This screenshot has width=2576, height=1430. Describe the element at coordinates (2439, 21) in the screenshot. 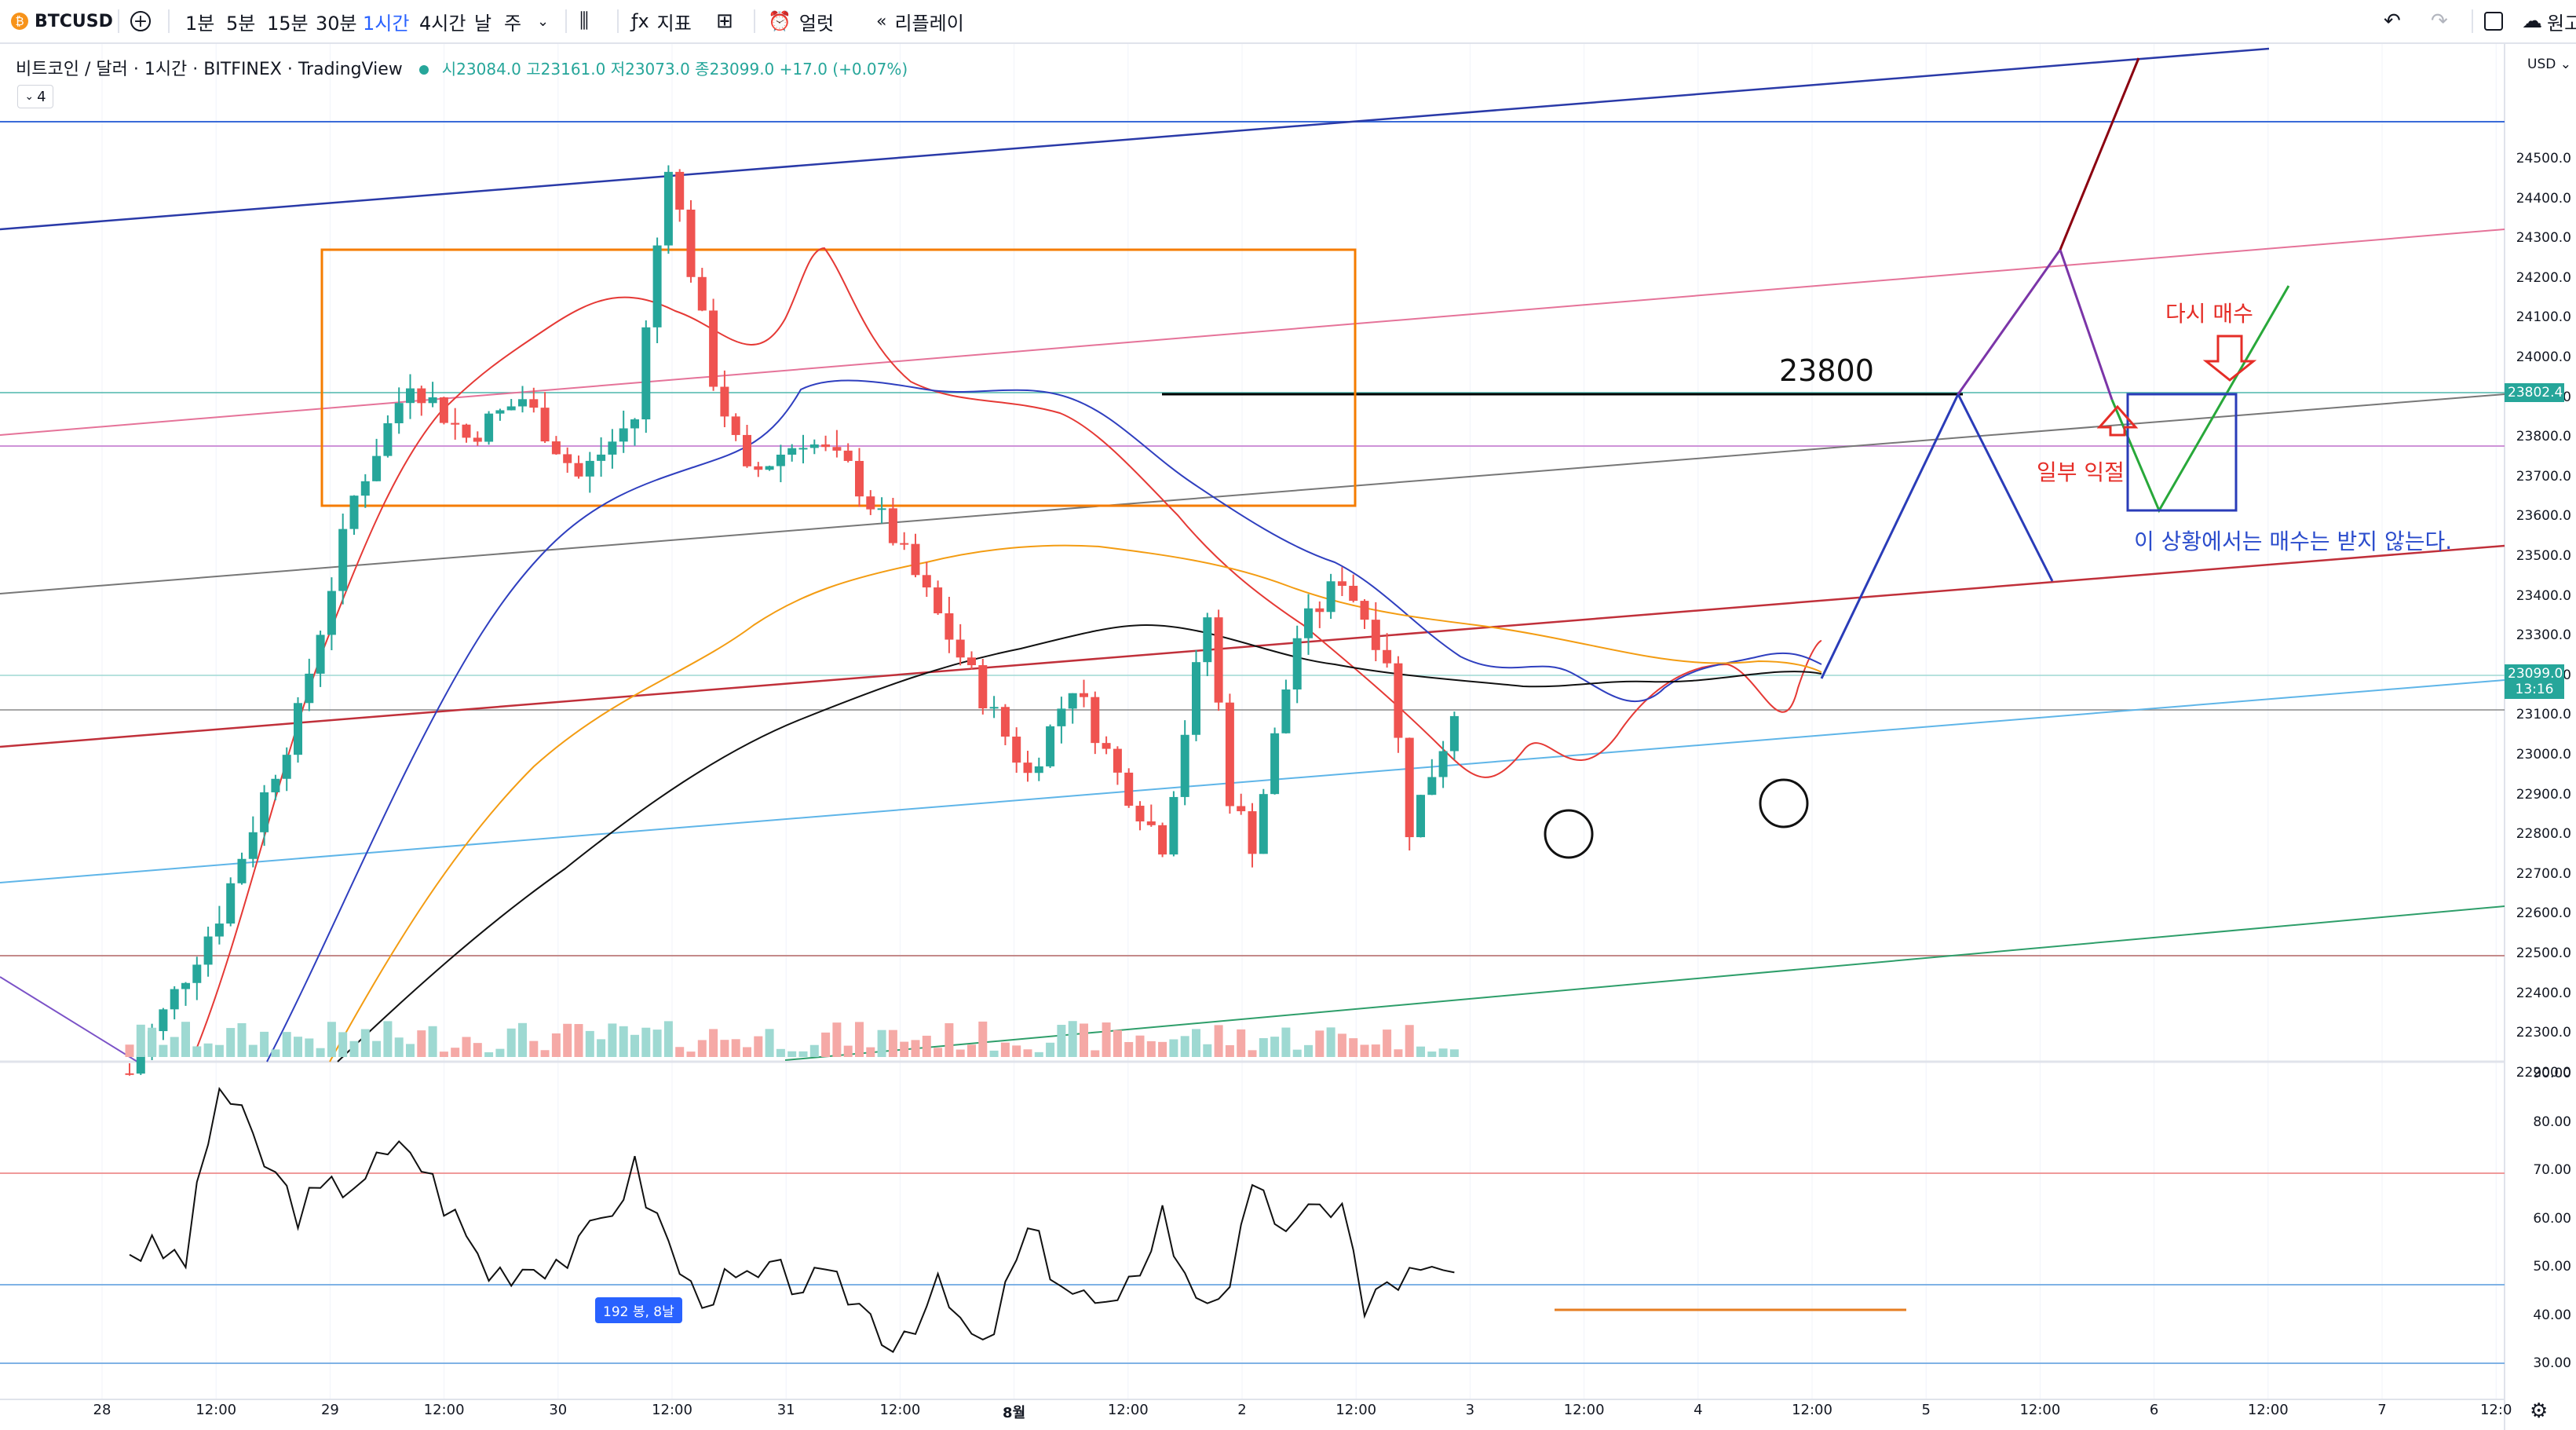

I see `redo-button: ↷` at that location.